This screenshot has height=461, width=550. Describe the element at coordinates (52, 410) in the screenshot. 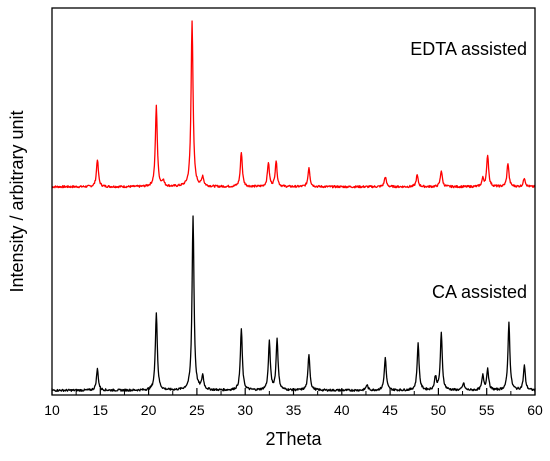

I see `x-tick-label: 10` at that location.